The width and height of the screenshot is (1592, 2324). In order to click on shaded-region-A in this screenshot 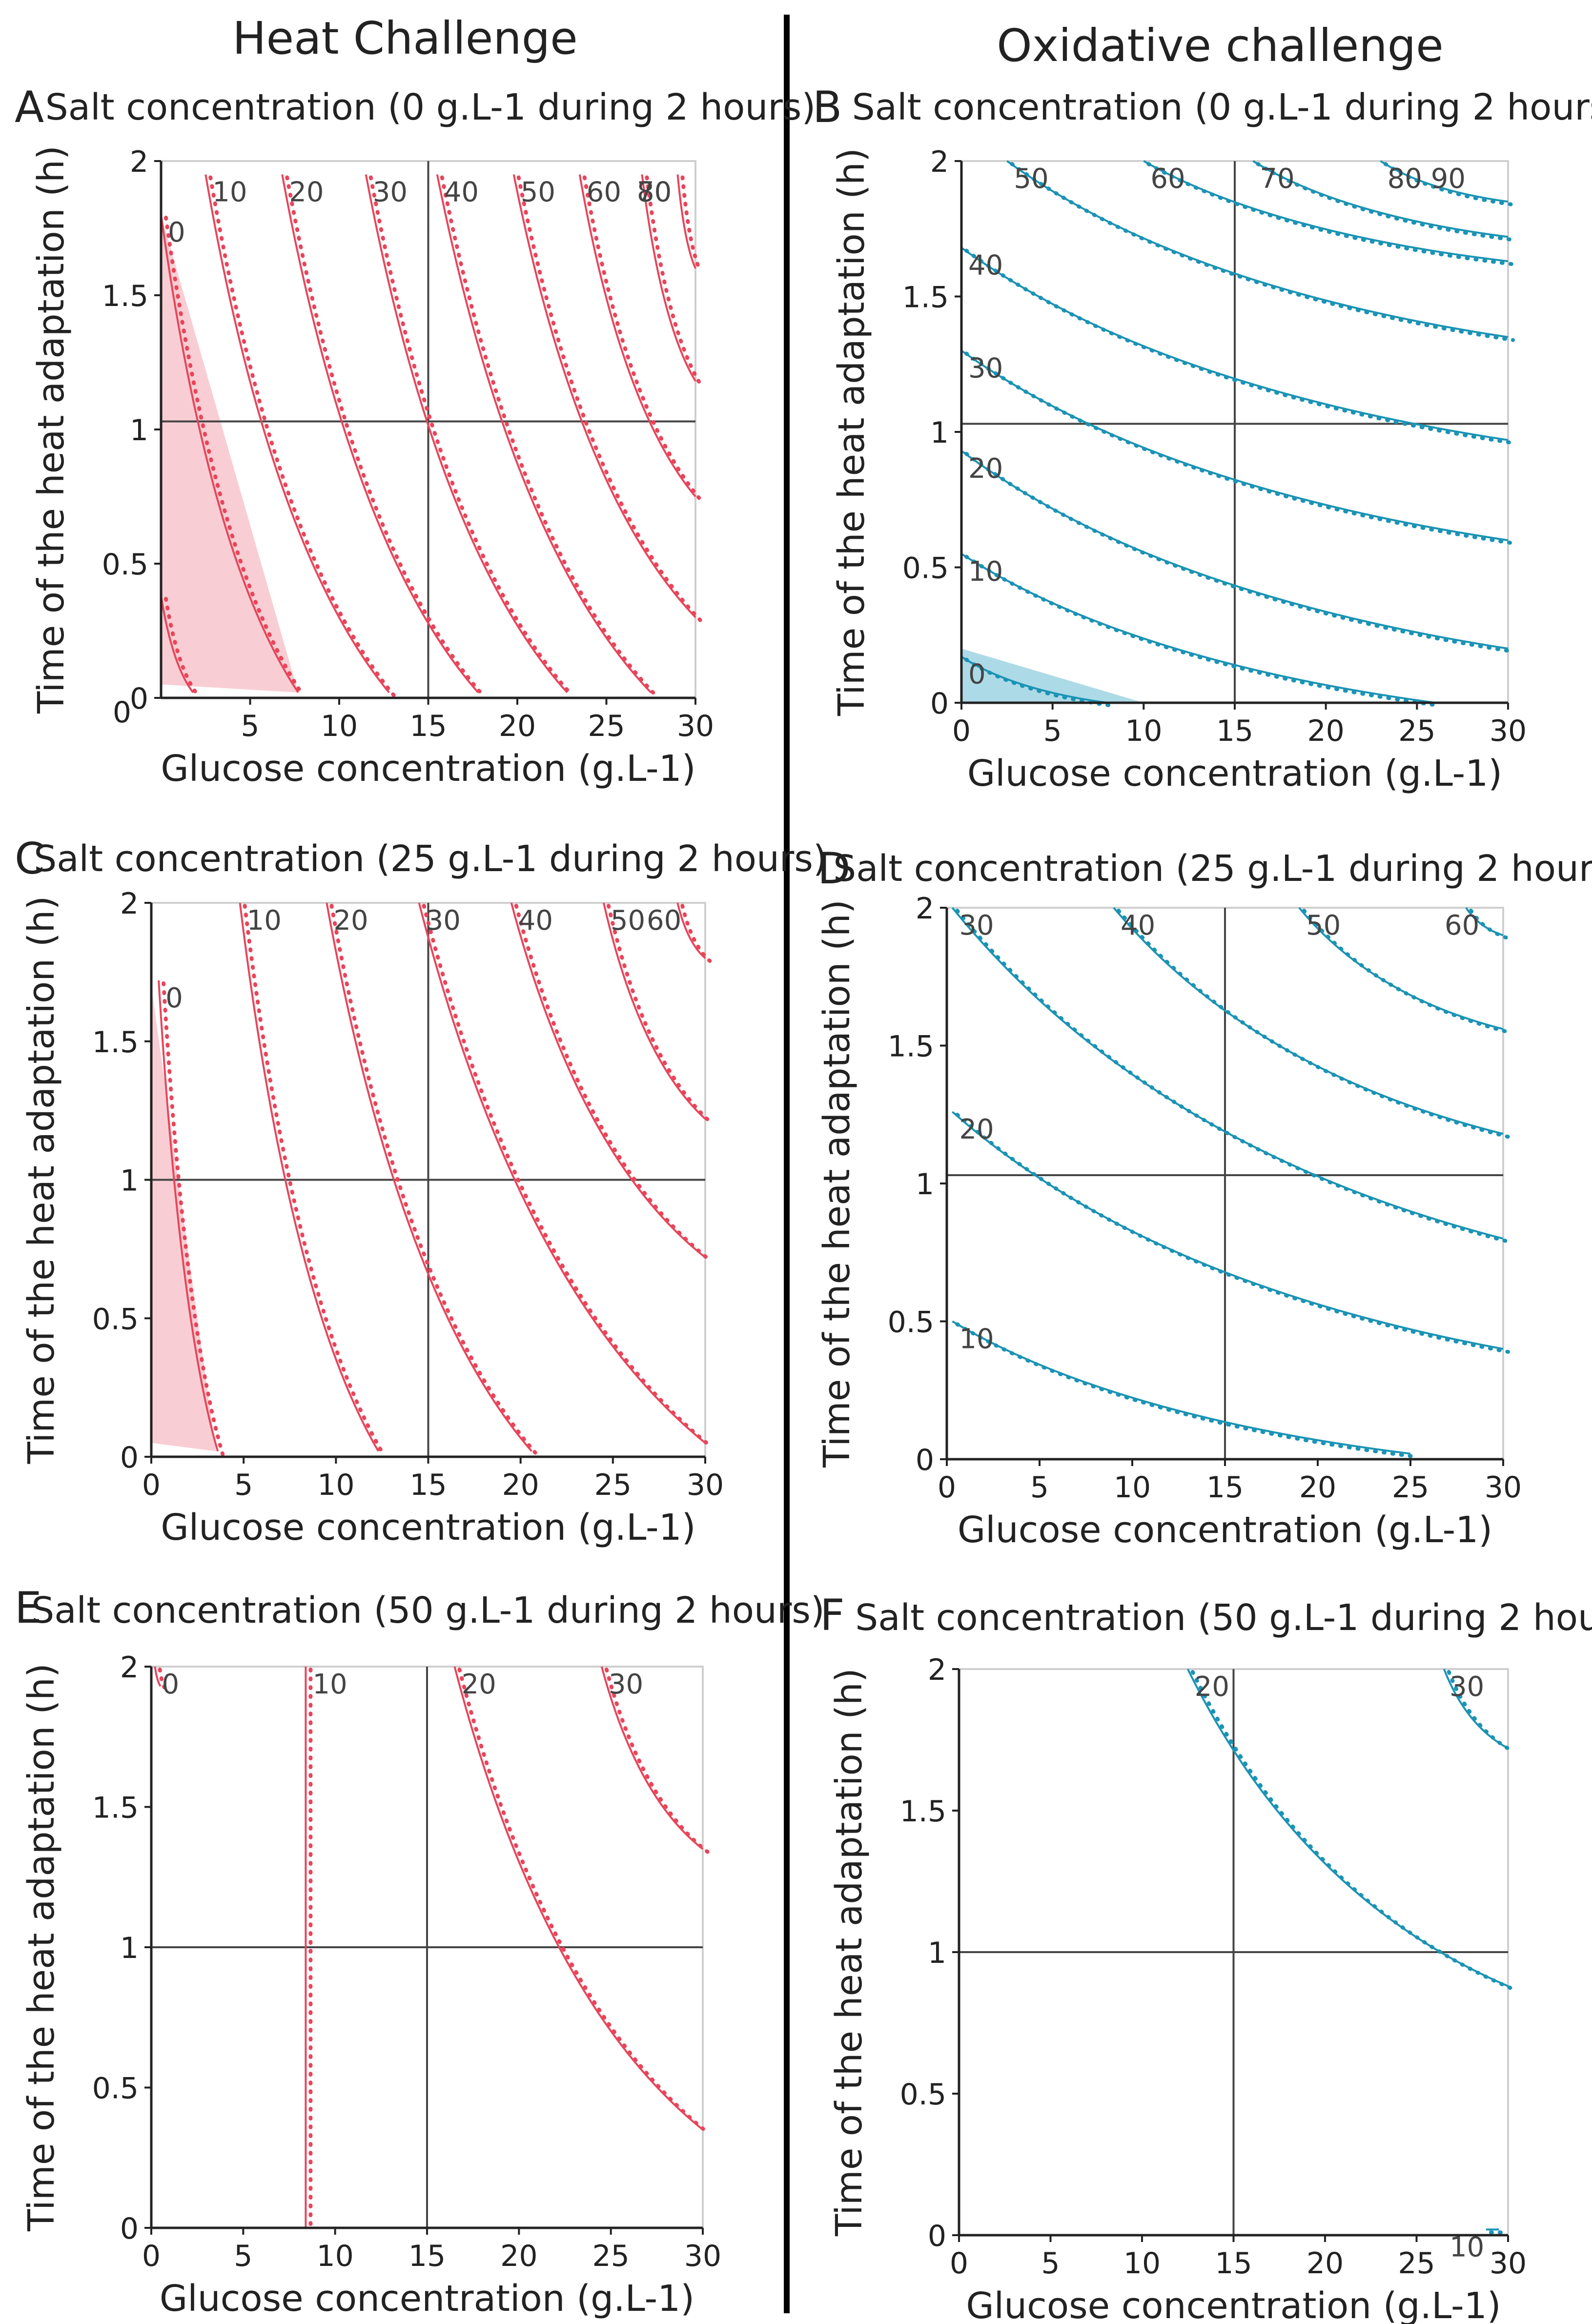, I will do `click(230, 454)`.